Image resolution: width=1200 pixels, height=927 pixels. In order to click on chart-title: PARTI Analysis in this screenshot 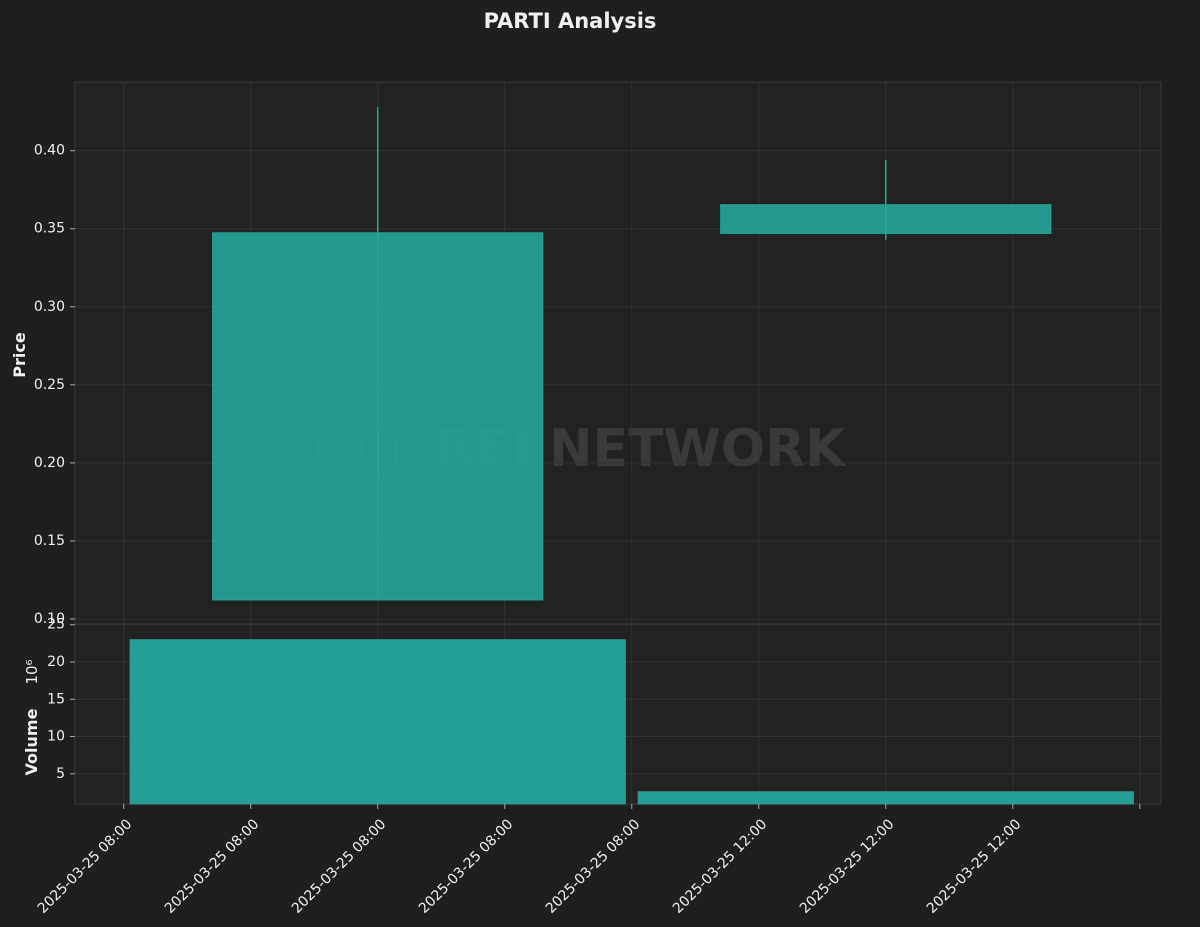, I will do `click(570, 21)`.